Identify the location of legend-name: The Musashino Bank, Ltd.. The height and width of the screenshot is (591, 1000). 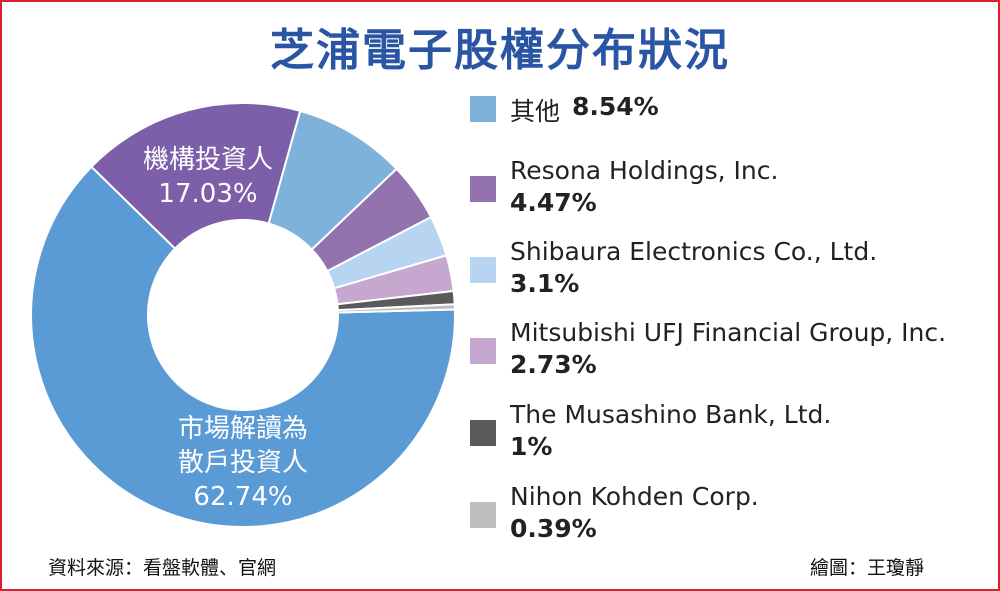
(671, 414).